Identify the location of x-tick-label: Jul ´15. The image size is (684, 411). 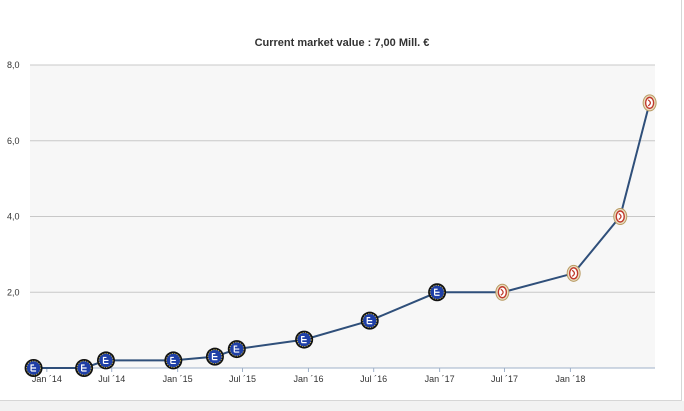
(242, 379).